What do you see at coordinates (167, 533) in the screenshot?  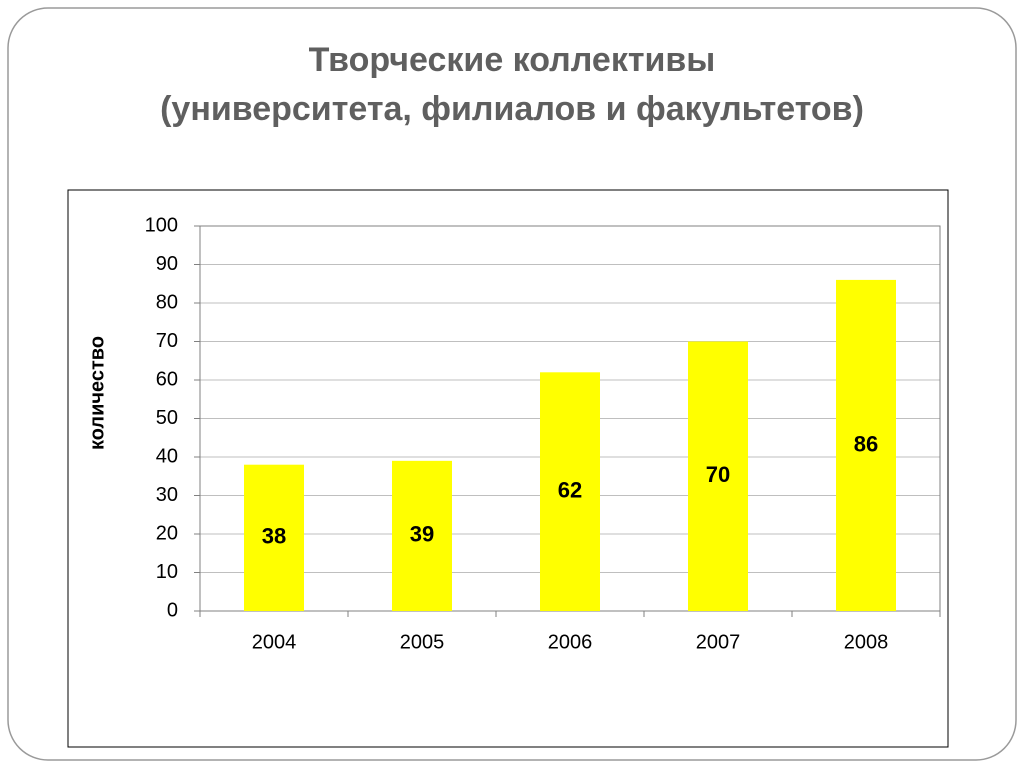 I see `y-tick-label: 20` at bounding box center [167, 533].